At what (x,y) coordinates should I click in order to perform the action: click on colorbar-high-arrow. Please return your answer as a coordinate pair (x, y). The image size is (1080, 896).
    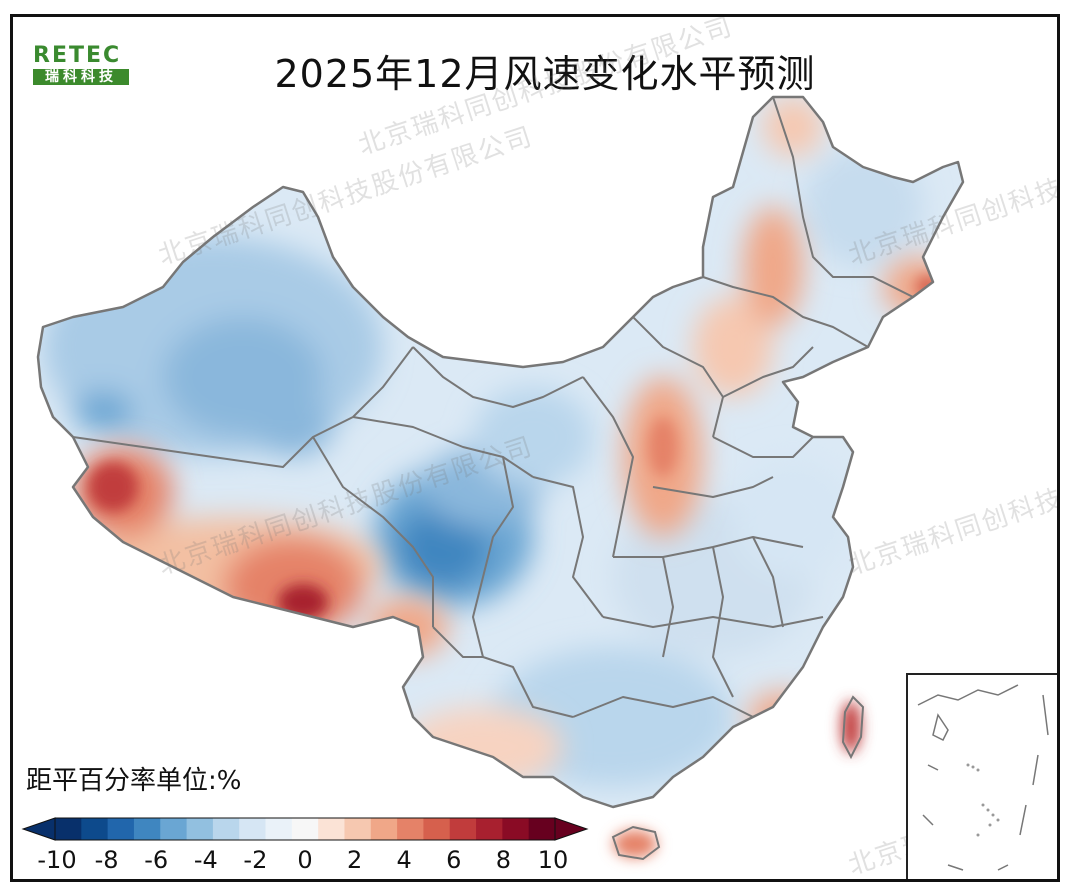
    Looking at the image, I should click on (571, 829).